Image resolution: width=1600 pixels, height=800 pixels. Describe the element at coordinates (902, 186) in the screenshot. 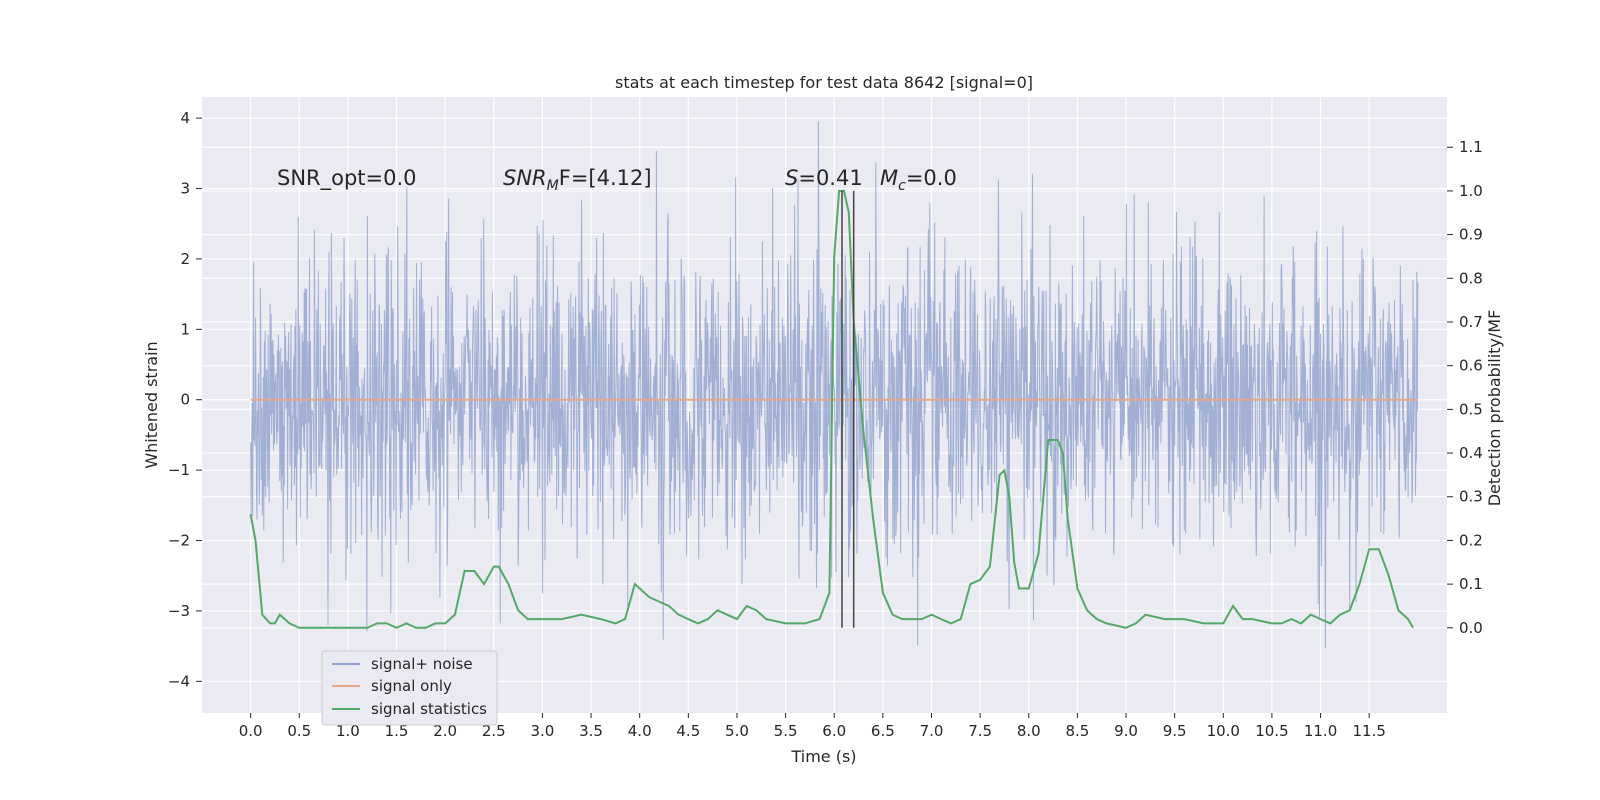

I see `annotation-mc-sub: c` at that location.